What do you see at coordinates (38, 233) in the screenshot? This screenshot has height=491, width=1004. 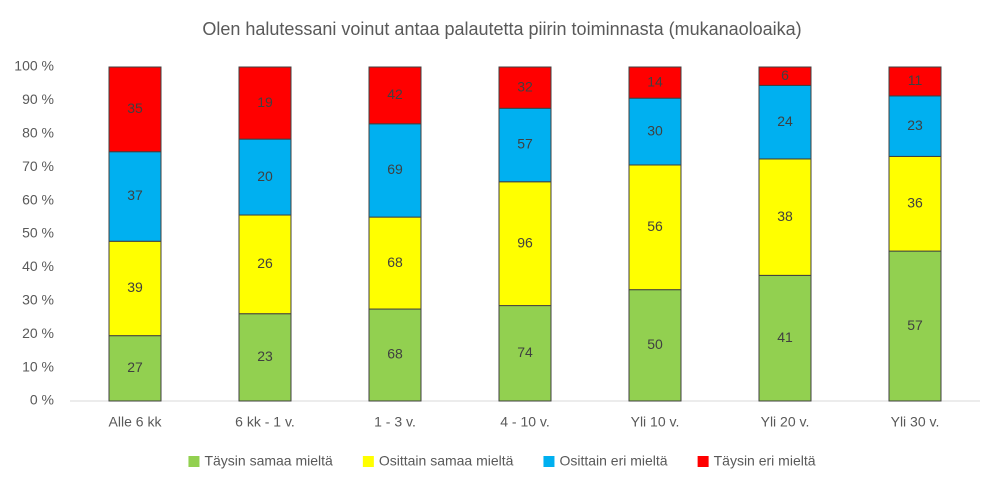 I see `y-tick-label: 50 %` at bounding box center [38, 233].